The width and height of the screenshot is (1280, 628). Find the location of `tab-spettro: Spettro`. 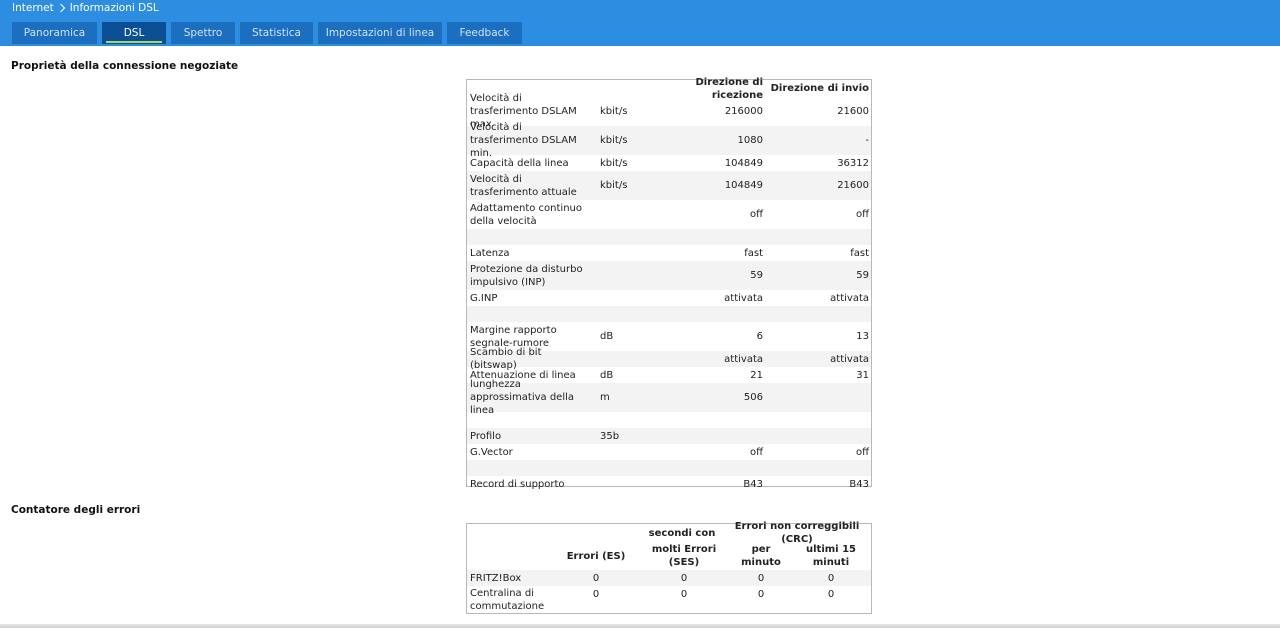

tab-spettro: Spettro is located at coordinates (203, 33).